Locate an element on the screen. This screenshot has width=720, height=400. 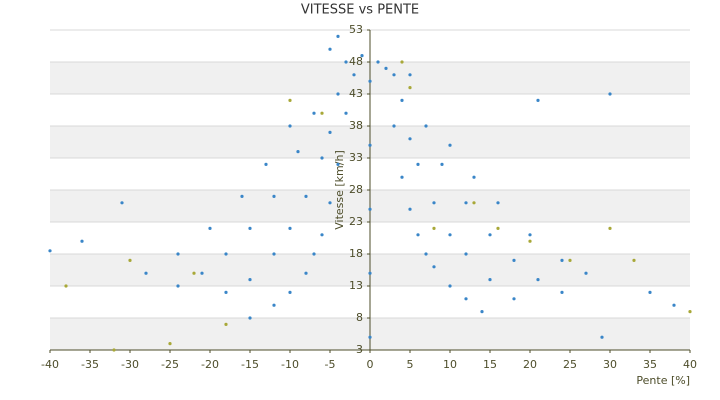
x-tick-label: -20 is located at coordinates (210, 364).